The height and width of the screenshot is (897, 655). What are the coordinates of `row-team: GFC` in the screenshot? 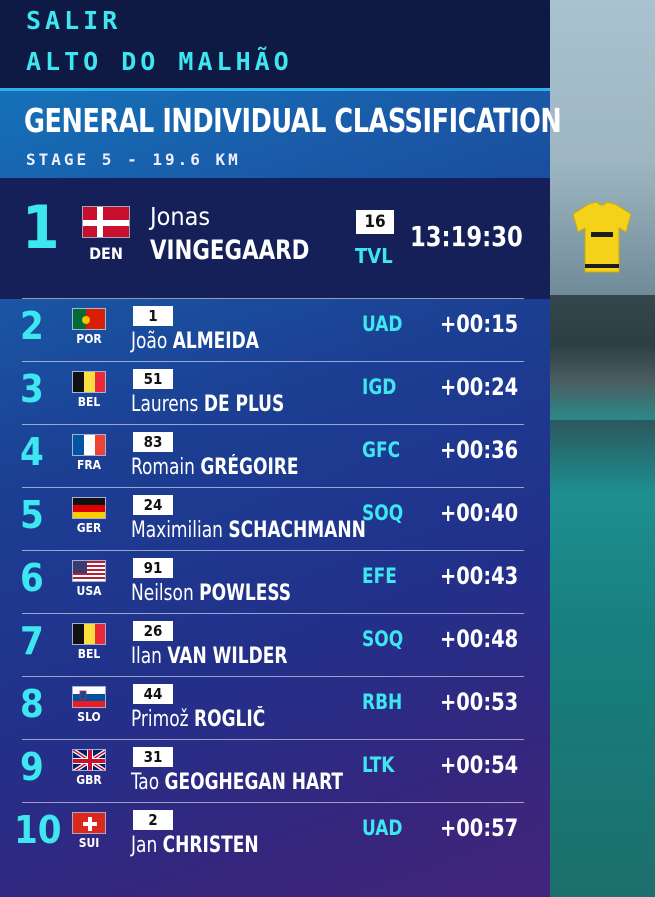 It's located at (381, 450).